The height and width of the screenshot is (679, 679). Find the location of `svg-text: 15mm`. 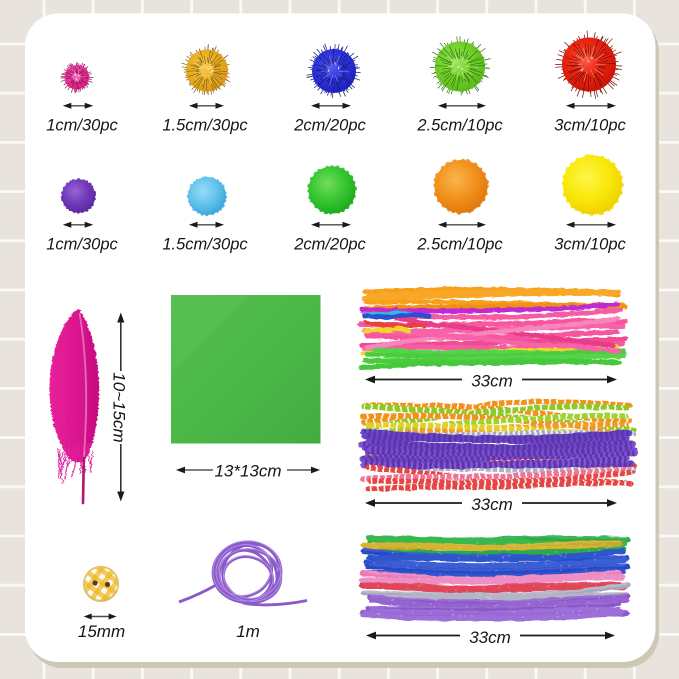

svg-text: 15mm is located at coordinates (101, 631).